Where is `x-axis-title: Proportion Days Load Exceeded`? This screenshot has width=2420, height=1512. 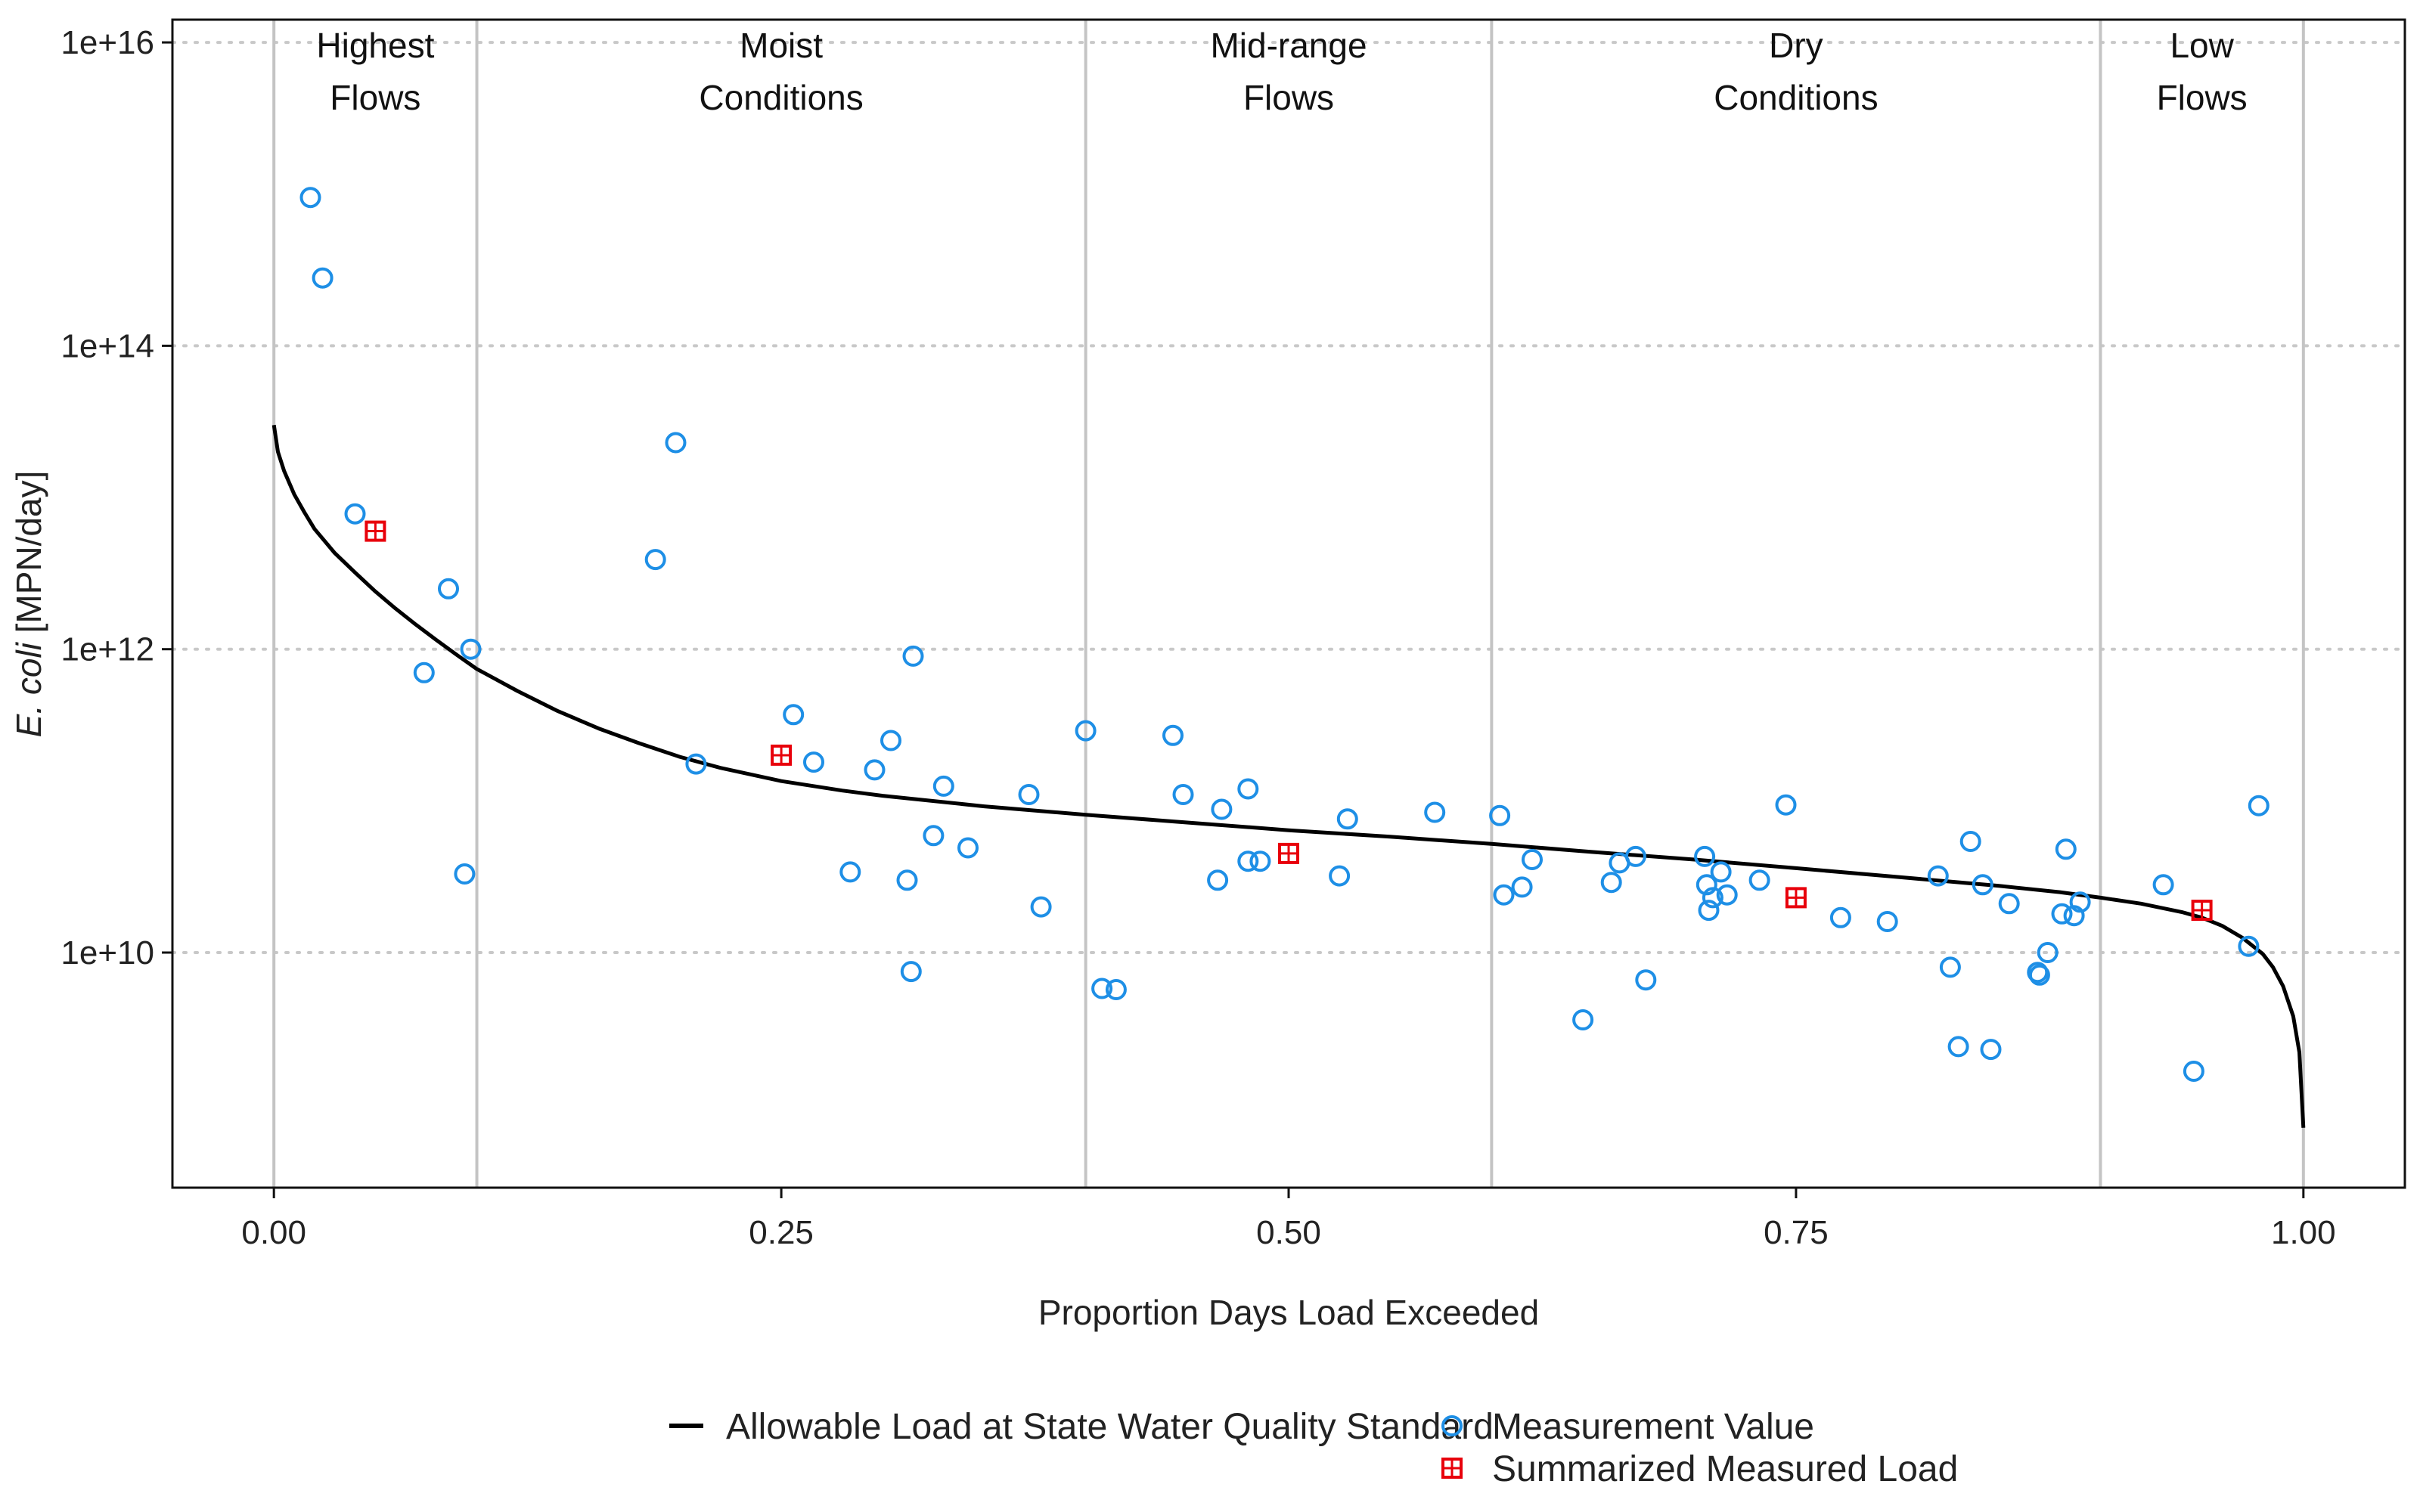
x-axis-title: Proportion Days Load Exceeded is located at coordinates (1288, 1312).